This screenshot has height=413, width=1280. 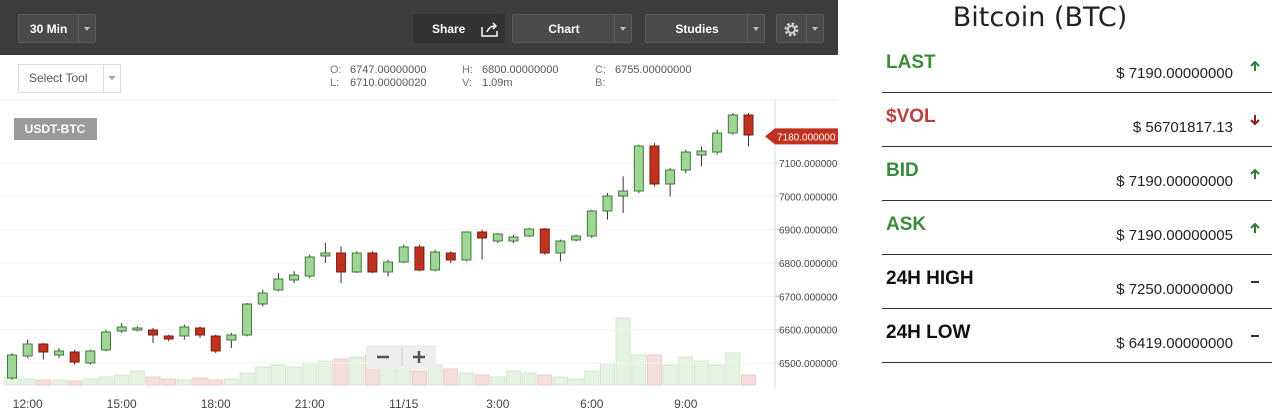 I want to click on share-button: Share, so click(x=459, y=28).